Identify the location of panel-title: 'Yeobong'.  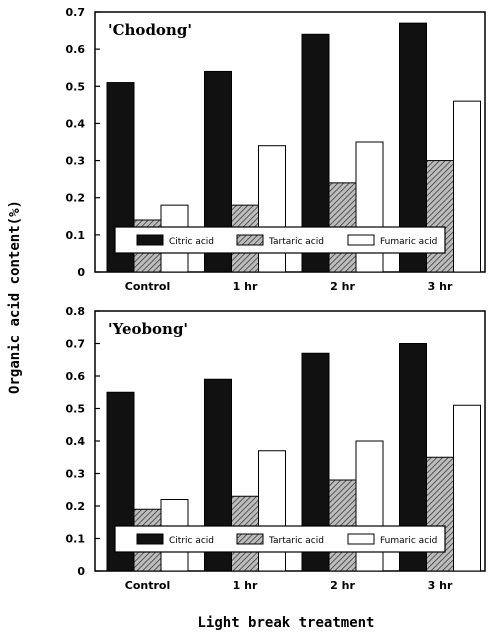
(148, 329).